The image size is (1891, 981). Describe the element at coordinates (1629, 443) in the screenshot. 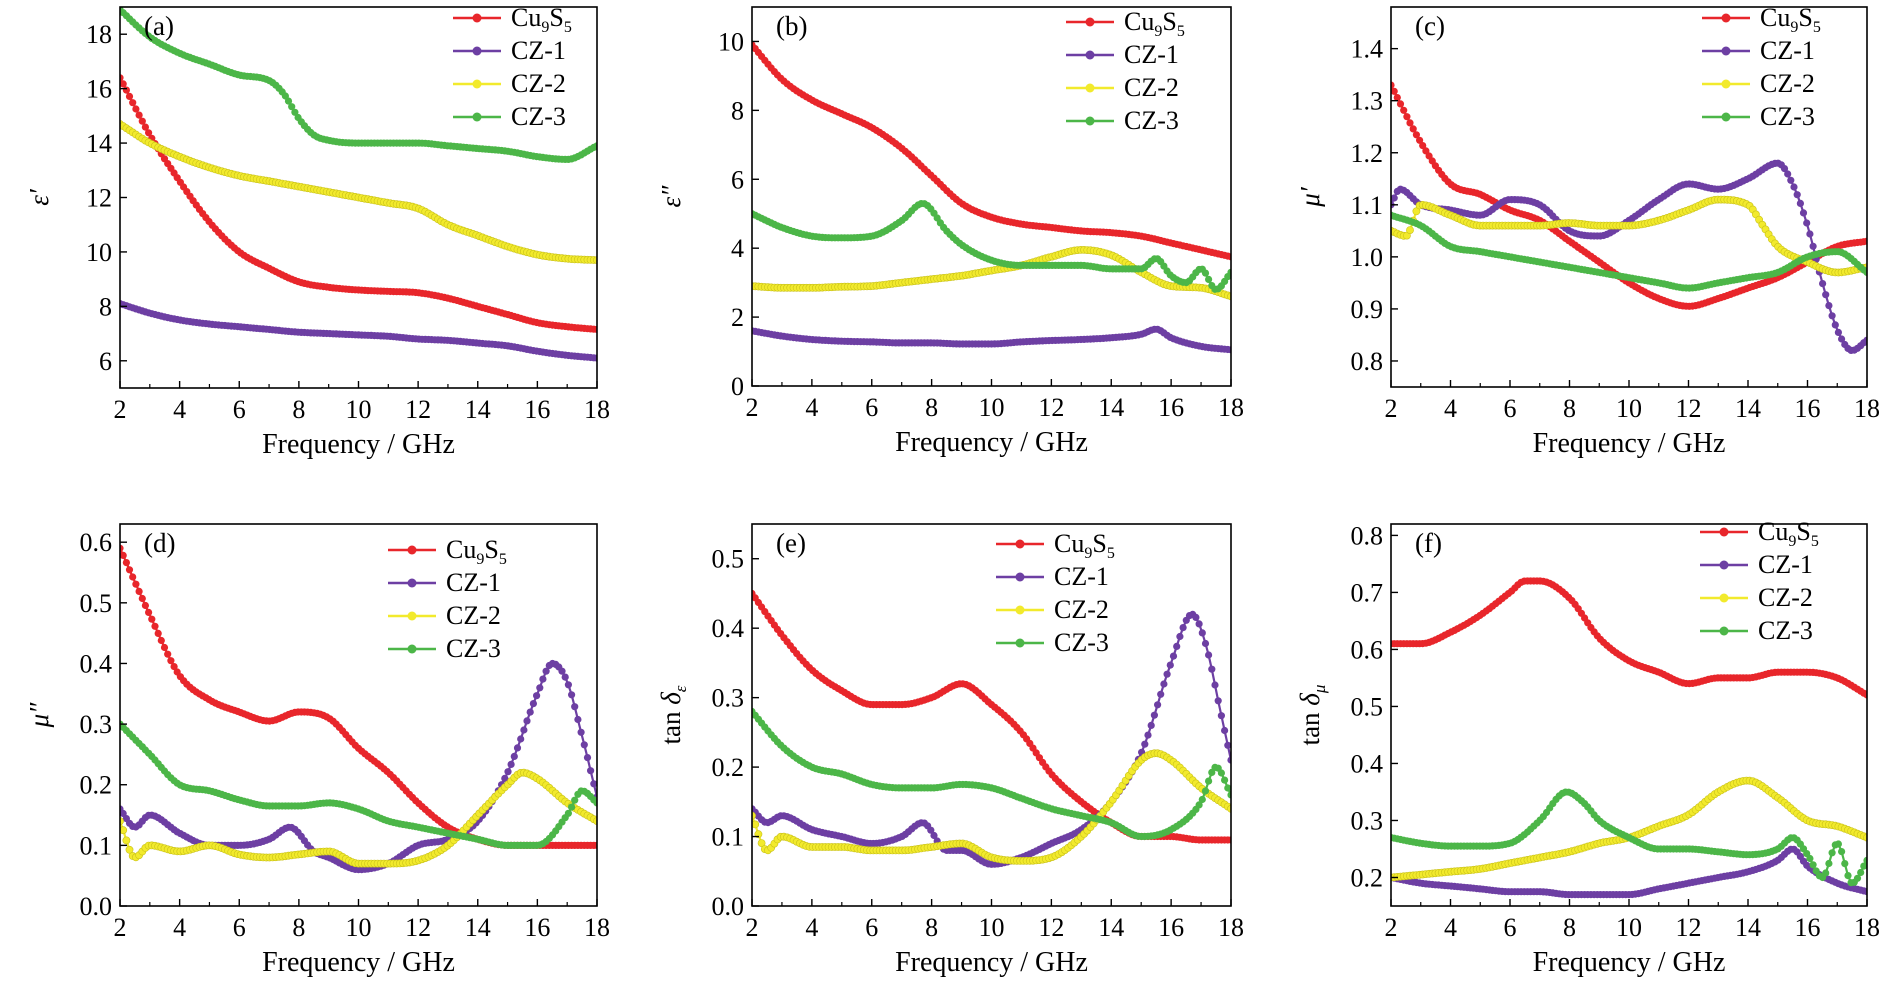

I see `x-axis-label: Frequency / GHz` at that location.